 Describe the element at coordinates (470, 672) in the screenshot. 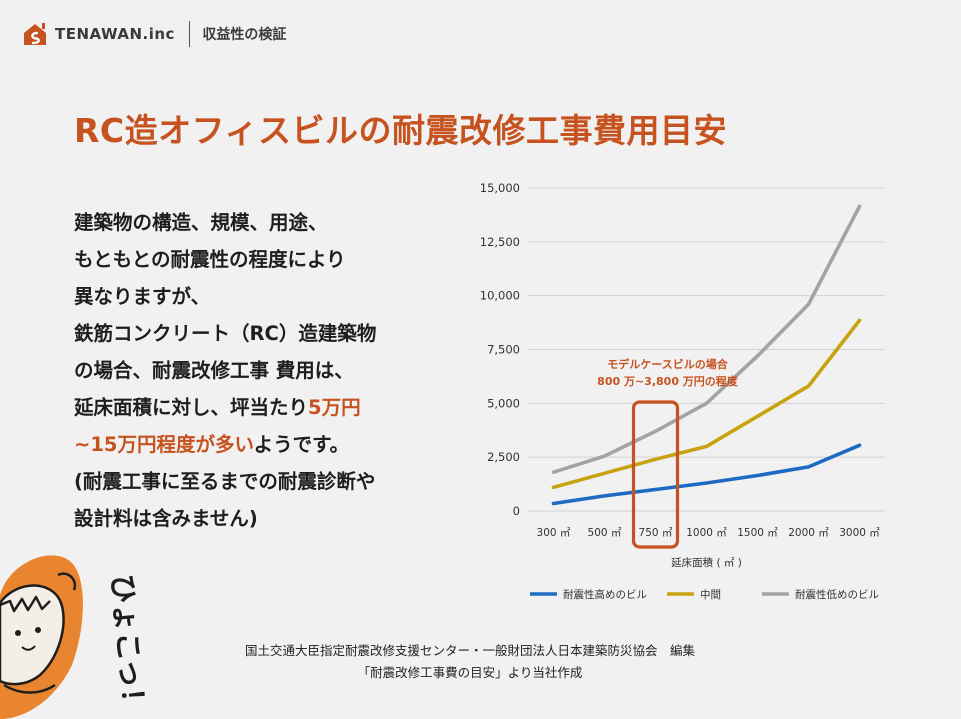

I see `source-line: 「耐震改修工事費の目安」より当社作成` at that location.